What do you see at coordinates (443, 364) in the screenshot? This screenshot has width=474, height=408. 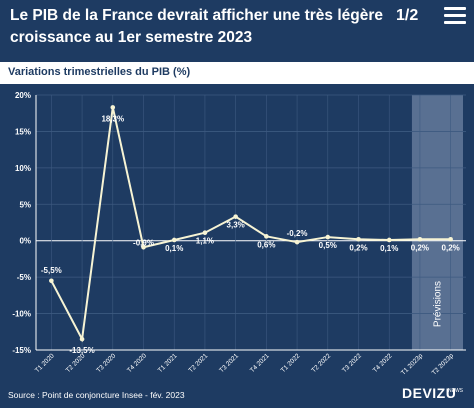 I see `x-tick-label: T2 2023p` at bounding box center [443, 364].